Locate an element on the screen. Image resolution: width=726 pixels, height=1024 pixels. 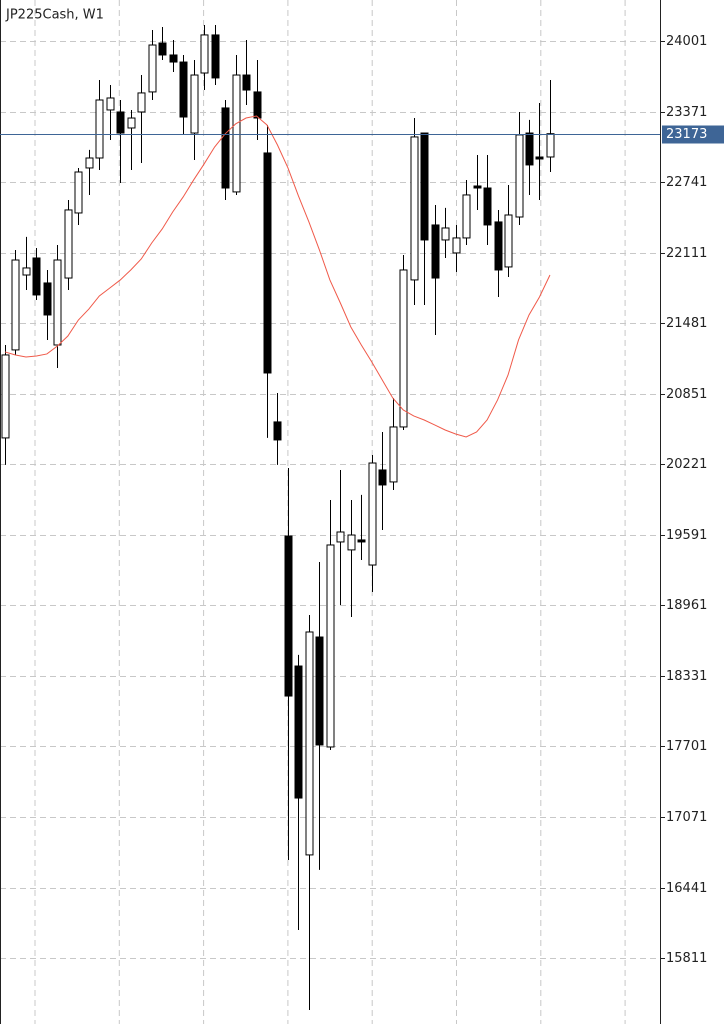
y-tick-label: 18961 is located at coordinates (686, 605).